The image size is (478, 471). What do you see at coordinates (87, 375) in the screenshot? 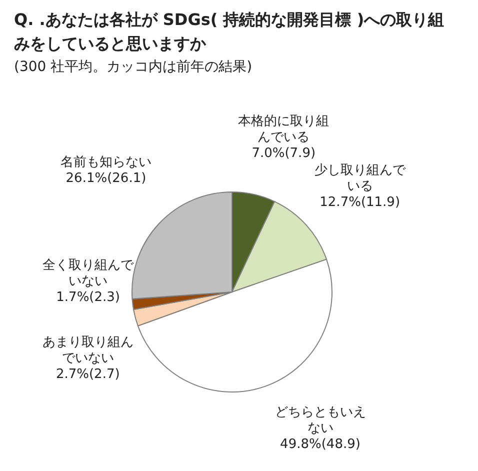
I see `data-label: 2.7%(2.7)` at bounding box center [87, 375].